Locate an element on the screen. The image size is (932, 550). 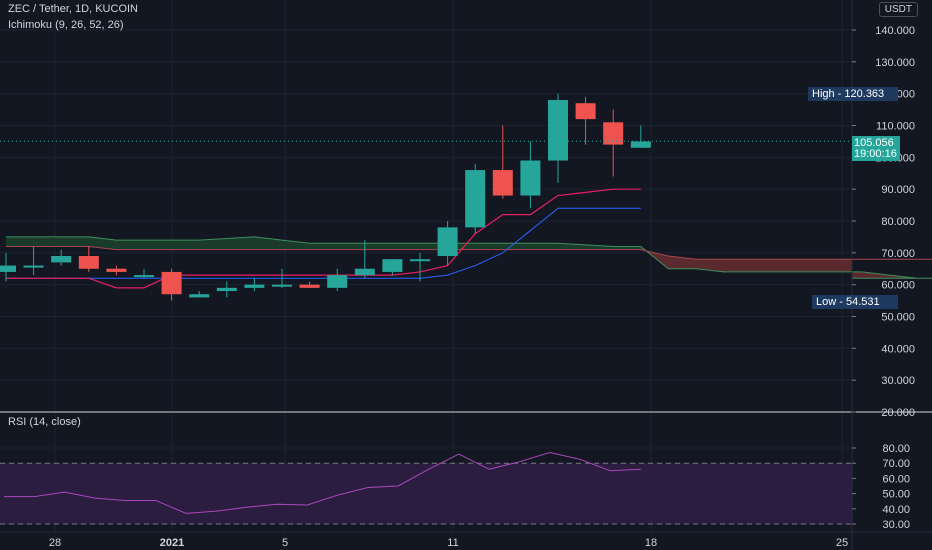
ichimoku-legend: Ichimoku (9, 26, 52, 26) is located at coordinates (66, 25).